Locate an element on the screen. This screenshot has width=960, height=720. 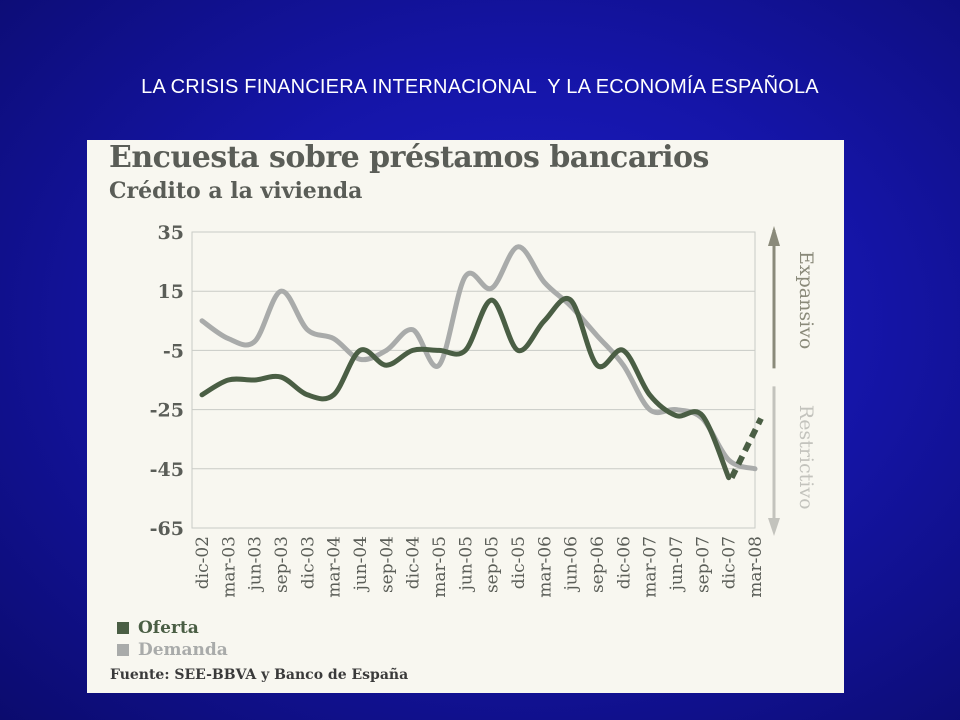
x-tick-label: mar-05 is located at coordinates (440, 567).